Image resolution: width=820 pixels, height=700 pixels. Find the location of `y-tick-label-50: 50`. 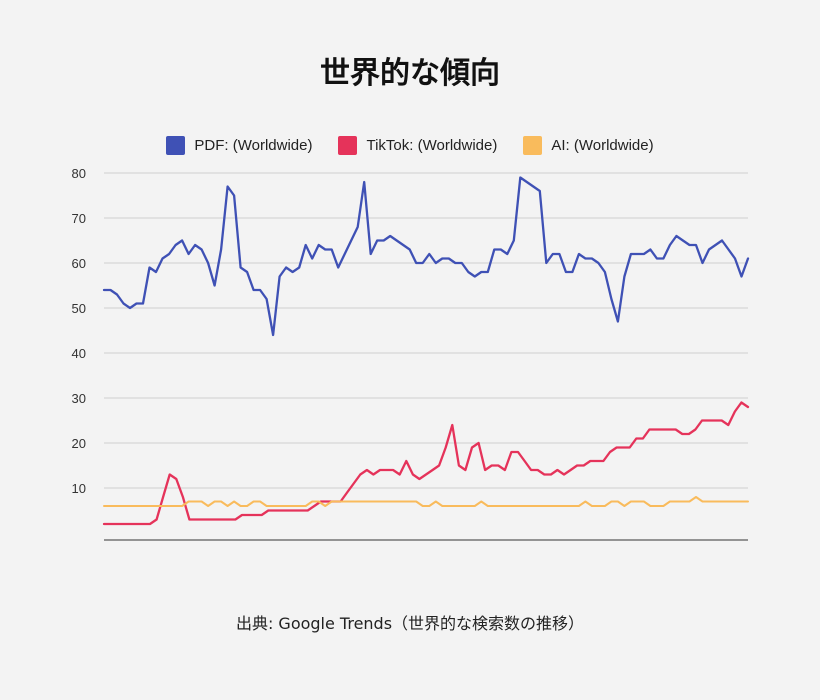

y-tick-label-50: 50 is located at coordinates (79, 308).